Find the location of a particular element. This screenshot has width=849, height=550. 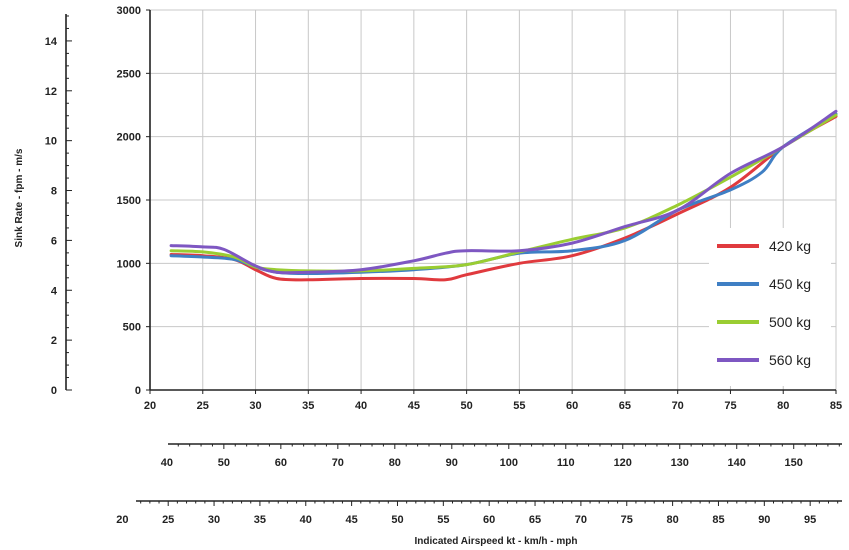

x-tick-label-mph: 45 is located at coordinates (351, 520).